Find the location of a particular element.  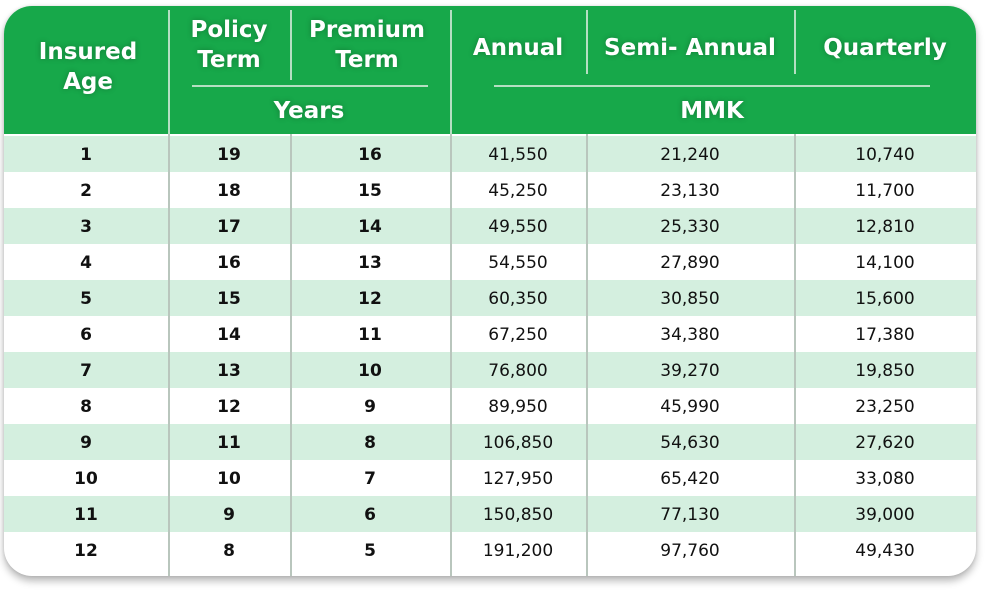

table-row: 12 8 5 191,200 97,760 49,430 is located at coordinates (490, 550).